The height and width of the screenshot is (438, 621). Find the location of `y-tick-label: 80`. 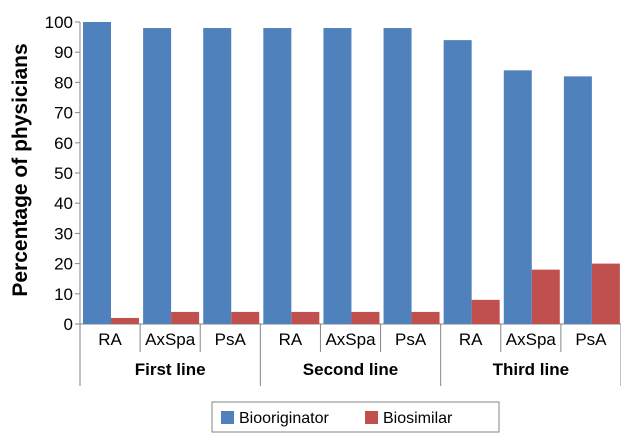

y-tick-label: 80 is located at coordinates (63, 82).